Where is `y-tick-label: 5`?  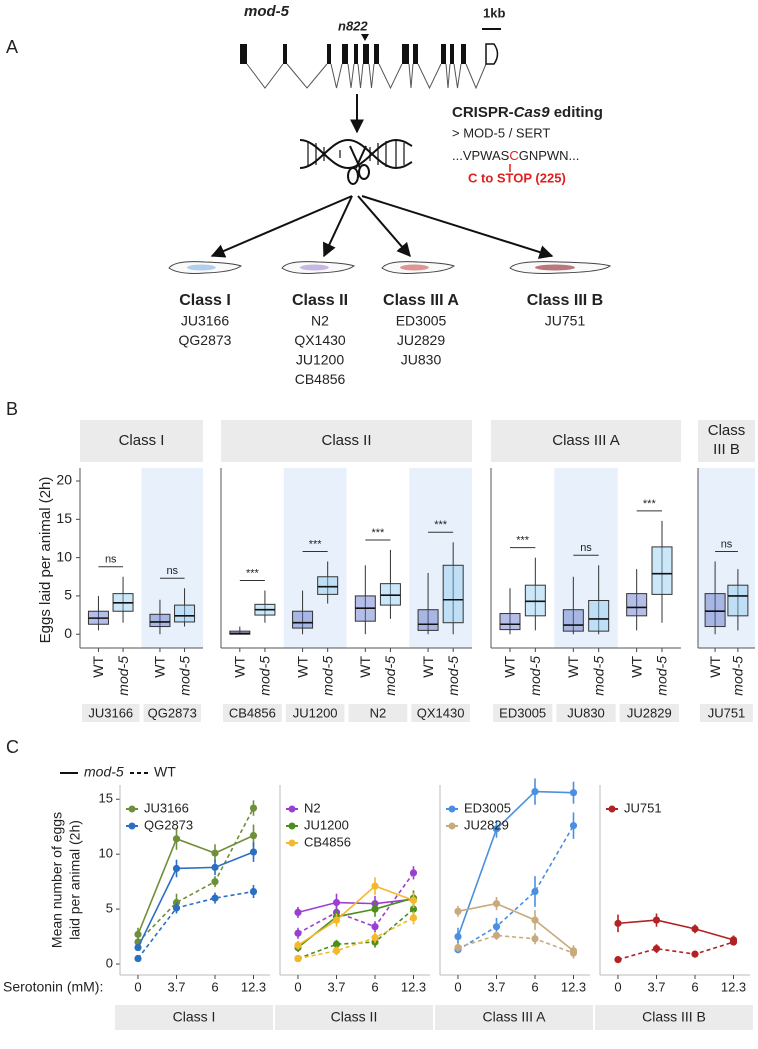
y-tick-label: 5 is located at coordinates (68, 595).